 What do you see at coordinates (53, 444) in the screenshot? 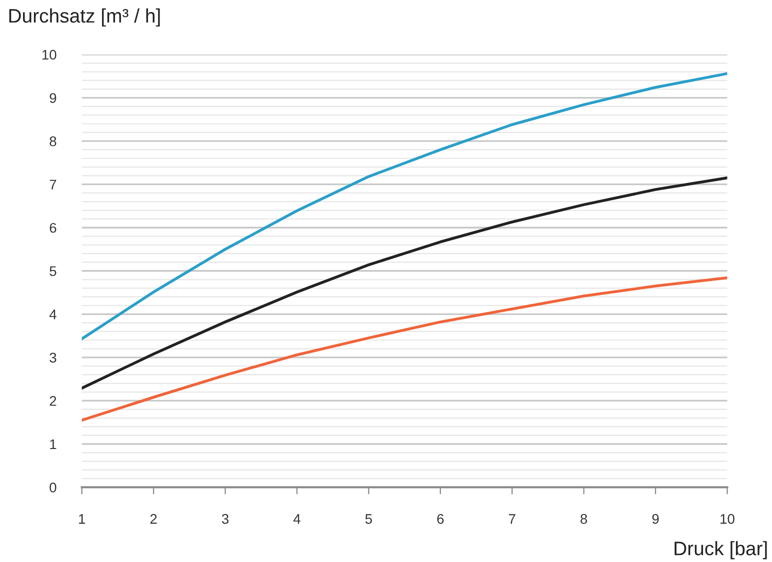
I see `y-tick-label: 1` at bounding box center [53, 444].